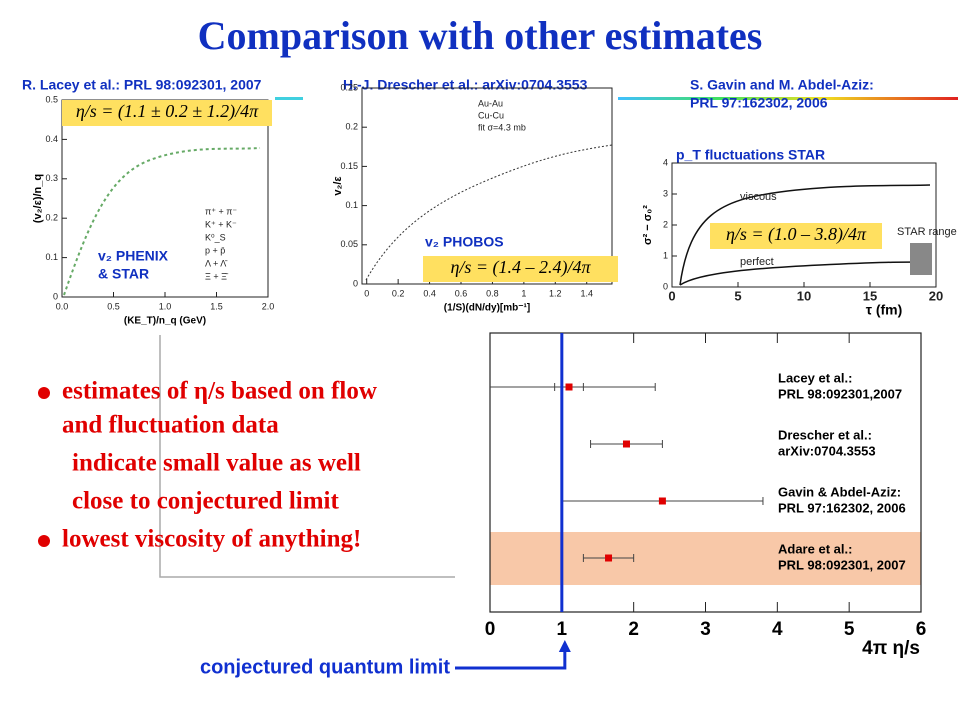 The width and height of the screenshot is (960, 720). I want to click on x-tick-label: 6, so click(921, 629).